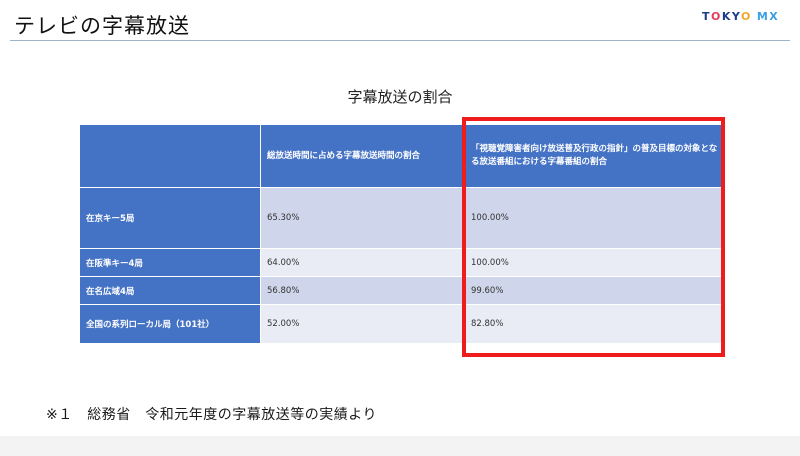 This screenshot has width=800, height=456. I want to click on table-row: 全国の系列ローカル局（101社） 52.00% 82.80%, so click(400, 324).